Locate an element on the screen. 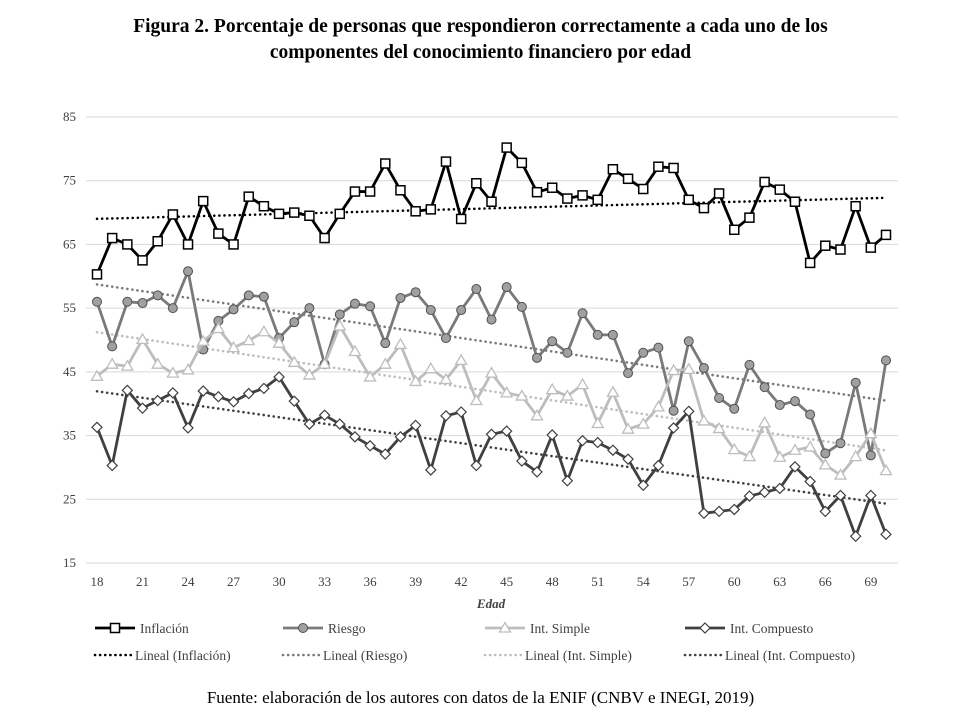 The height and width of the screenshot is (725, 961). legend-item: Inflación is located at coordinates (142, 628).